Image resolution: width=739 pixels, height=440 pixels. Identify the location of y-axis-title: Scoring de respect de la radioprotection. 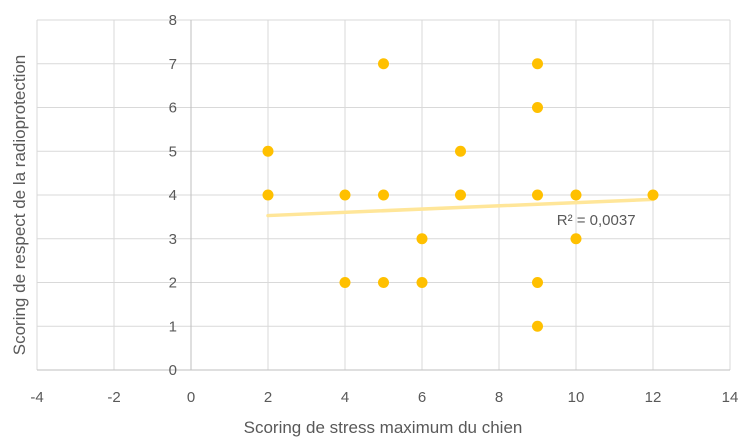
(19, 205).